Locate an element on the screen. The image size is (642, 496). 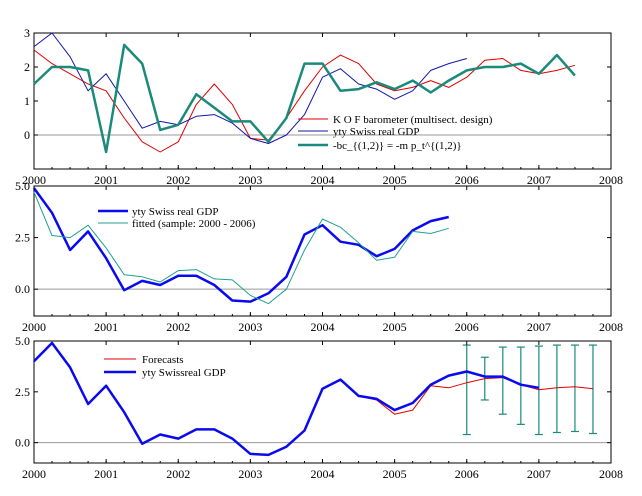
y-tick-label: 3 is located at coordinates (27, 33).